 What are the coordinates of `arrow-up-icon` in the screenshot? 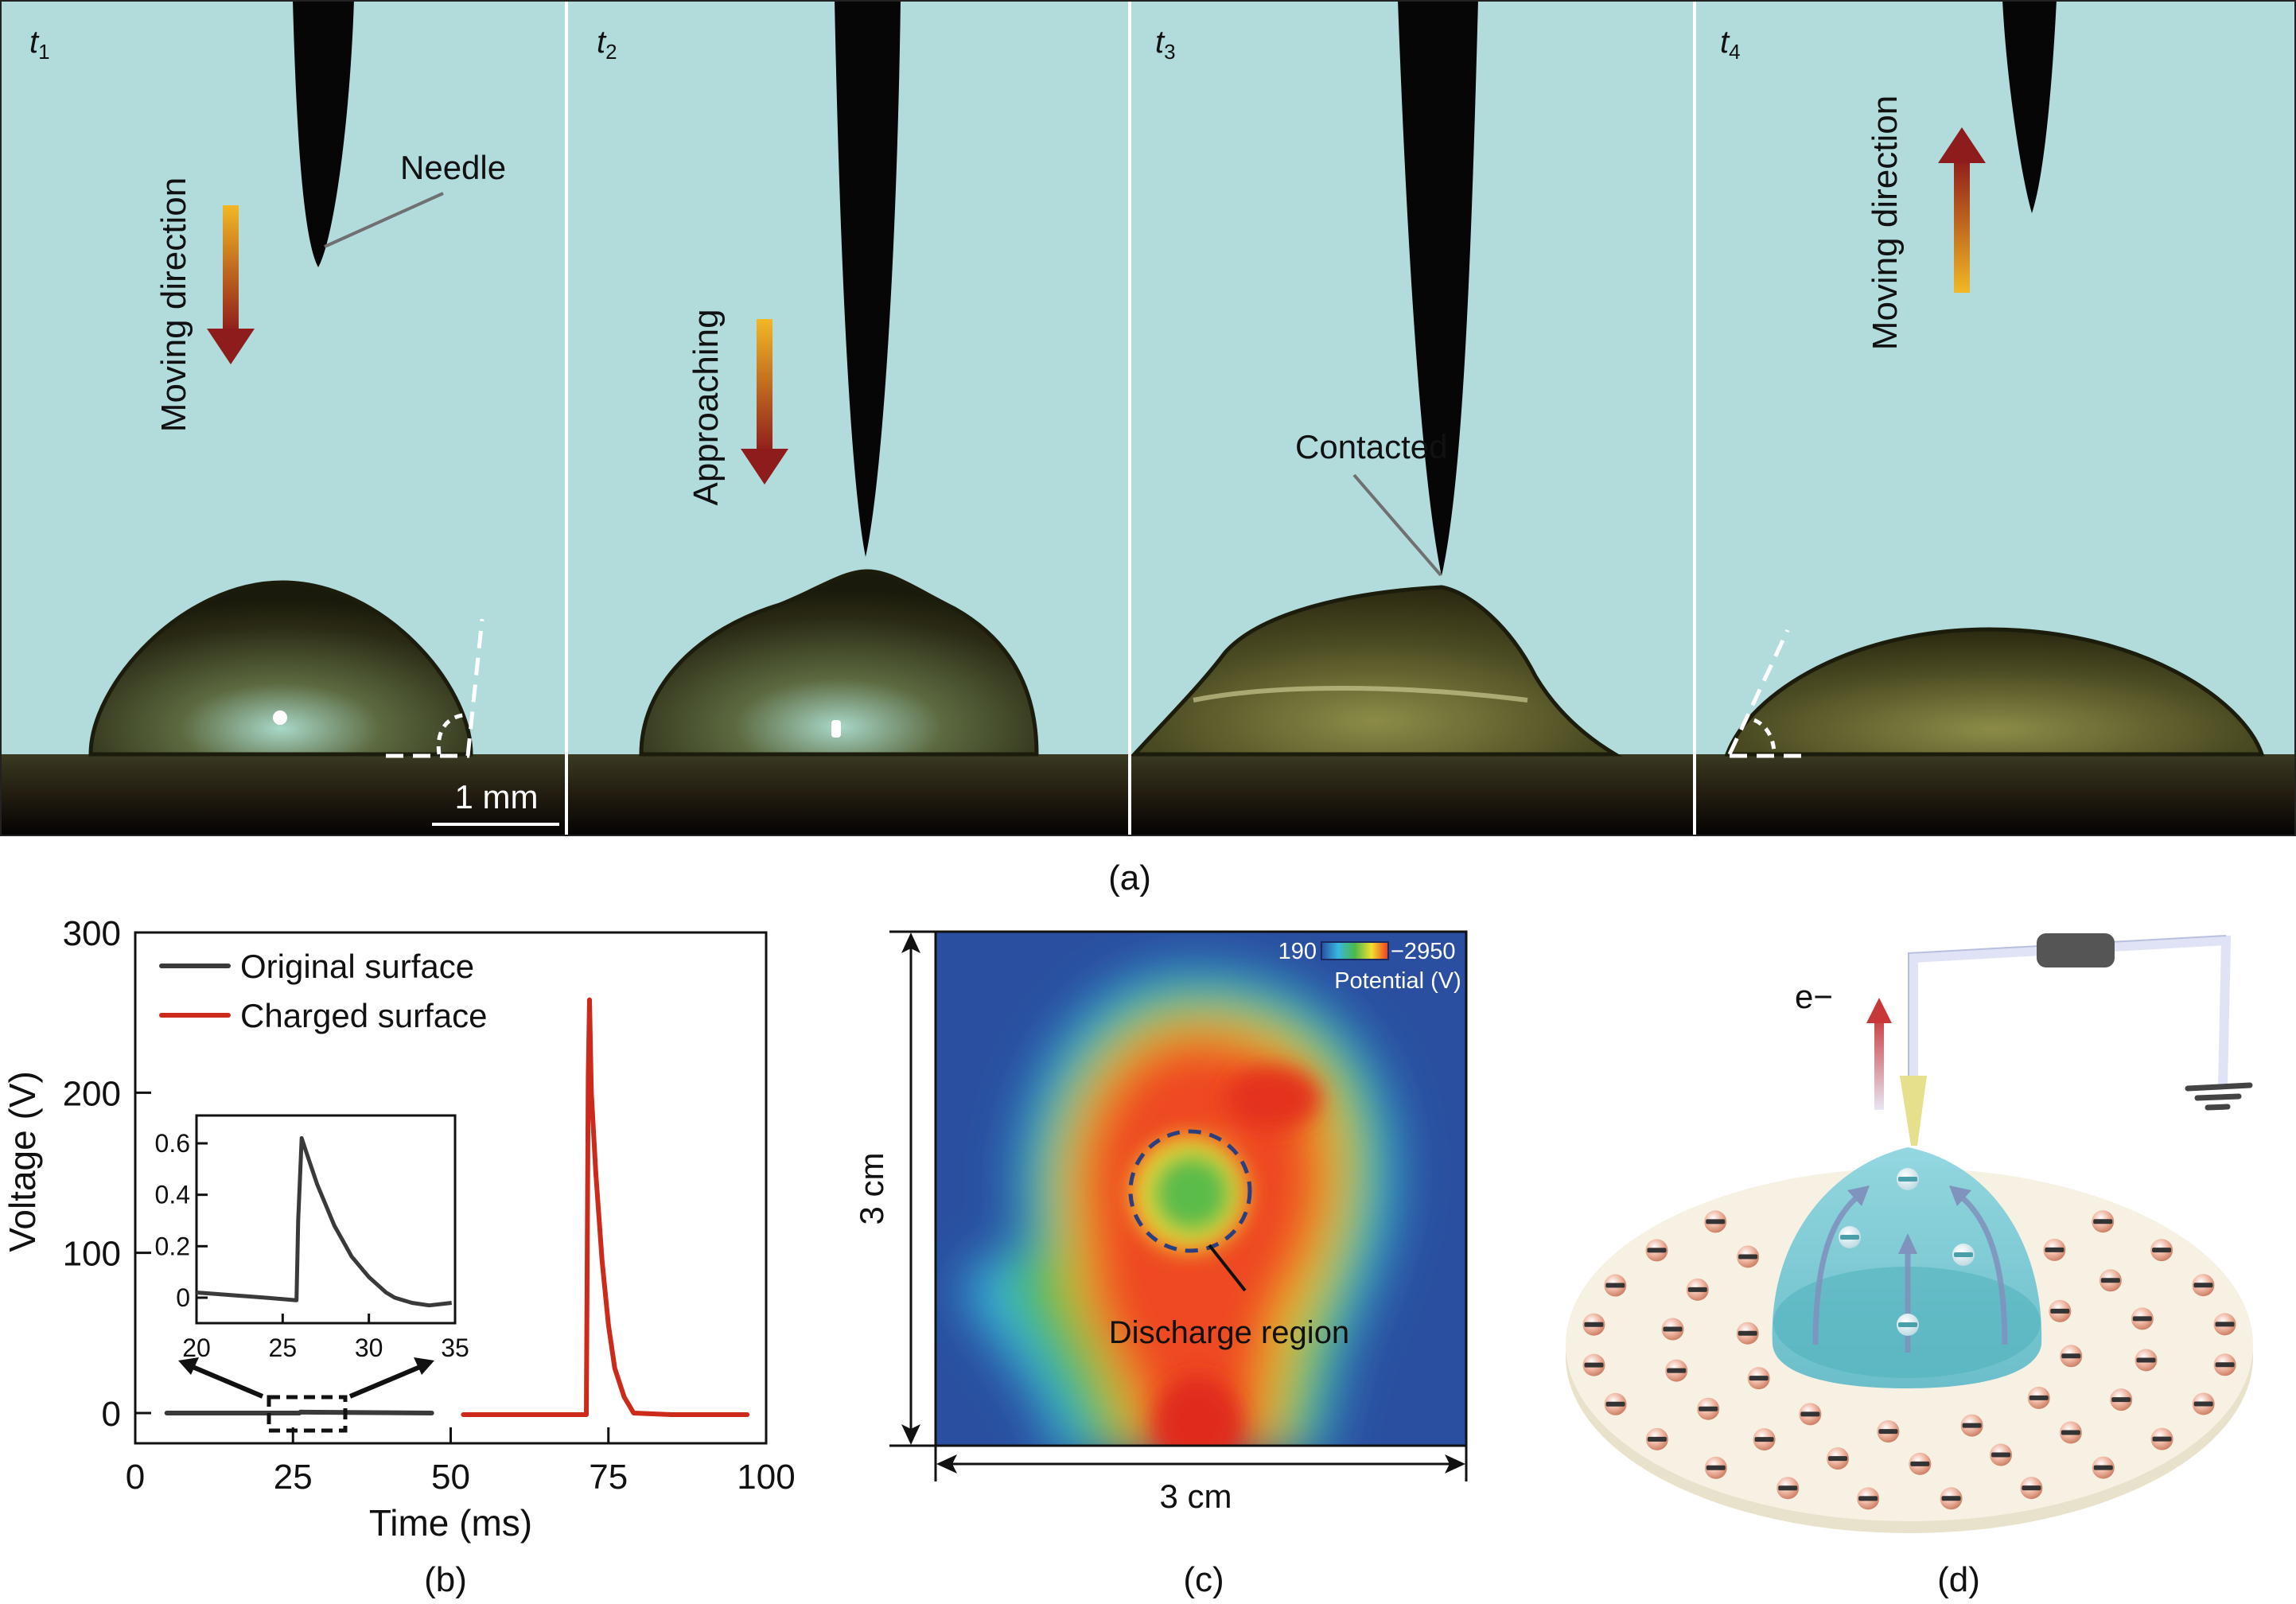 It's located at (1962, 210).